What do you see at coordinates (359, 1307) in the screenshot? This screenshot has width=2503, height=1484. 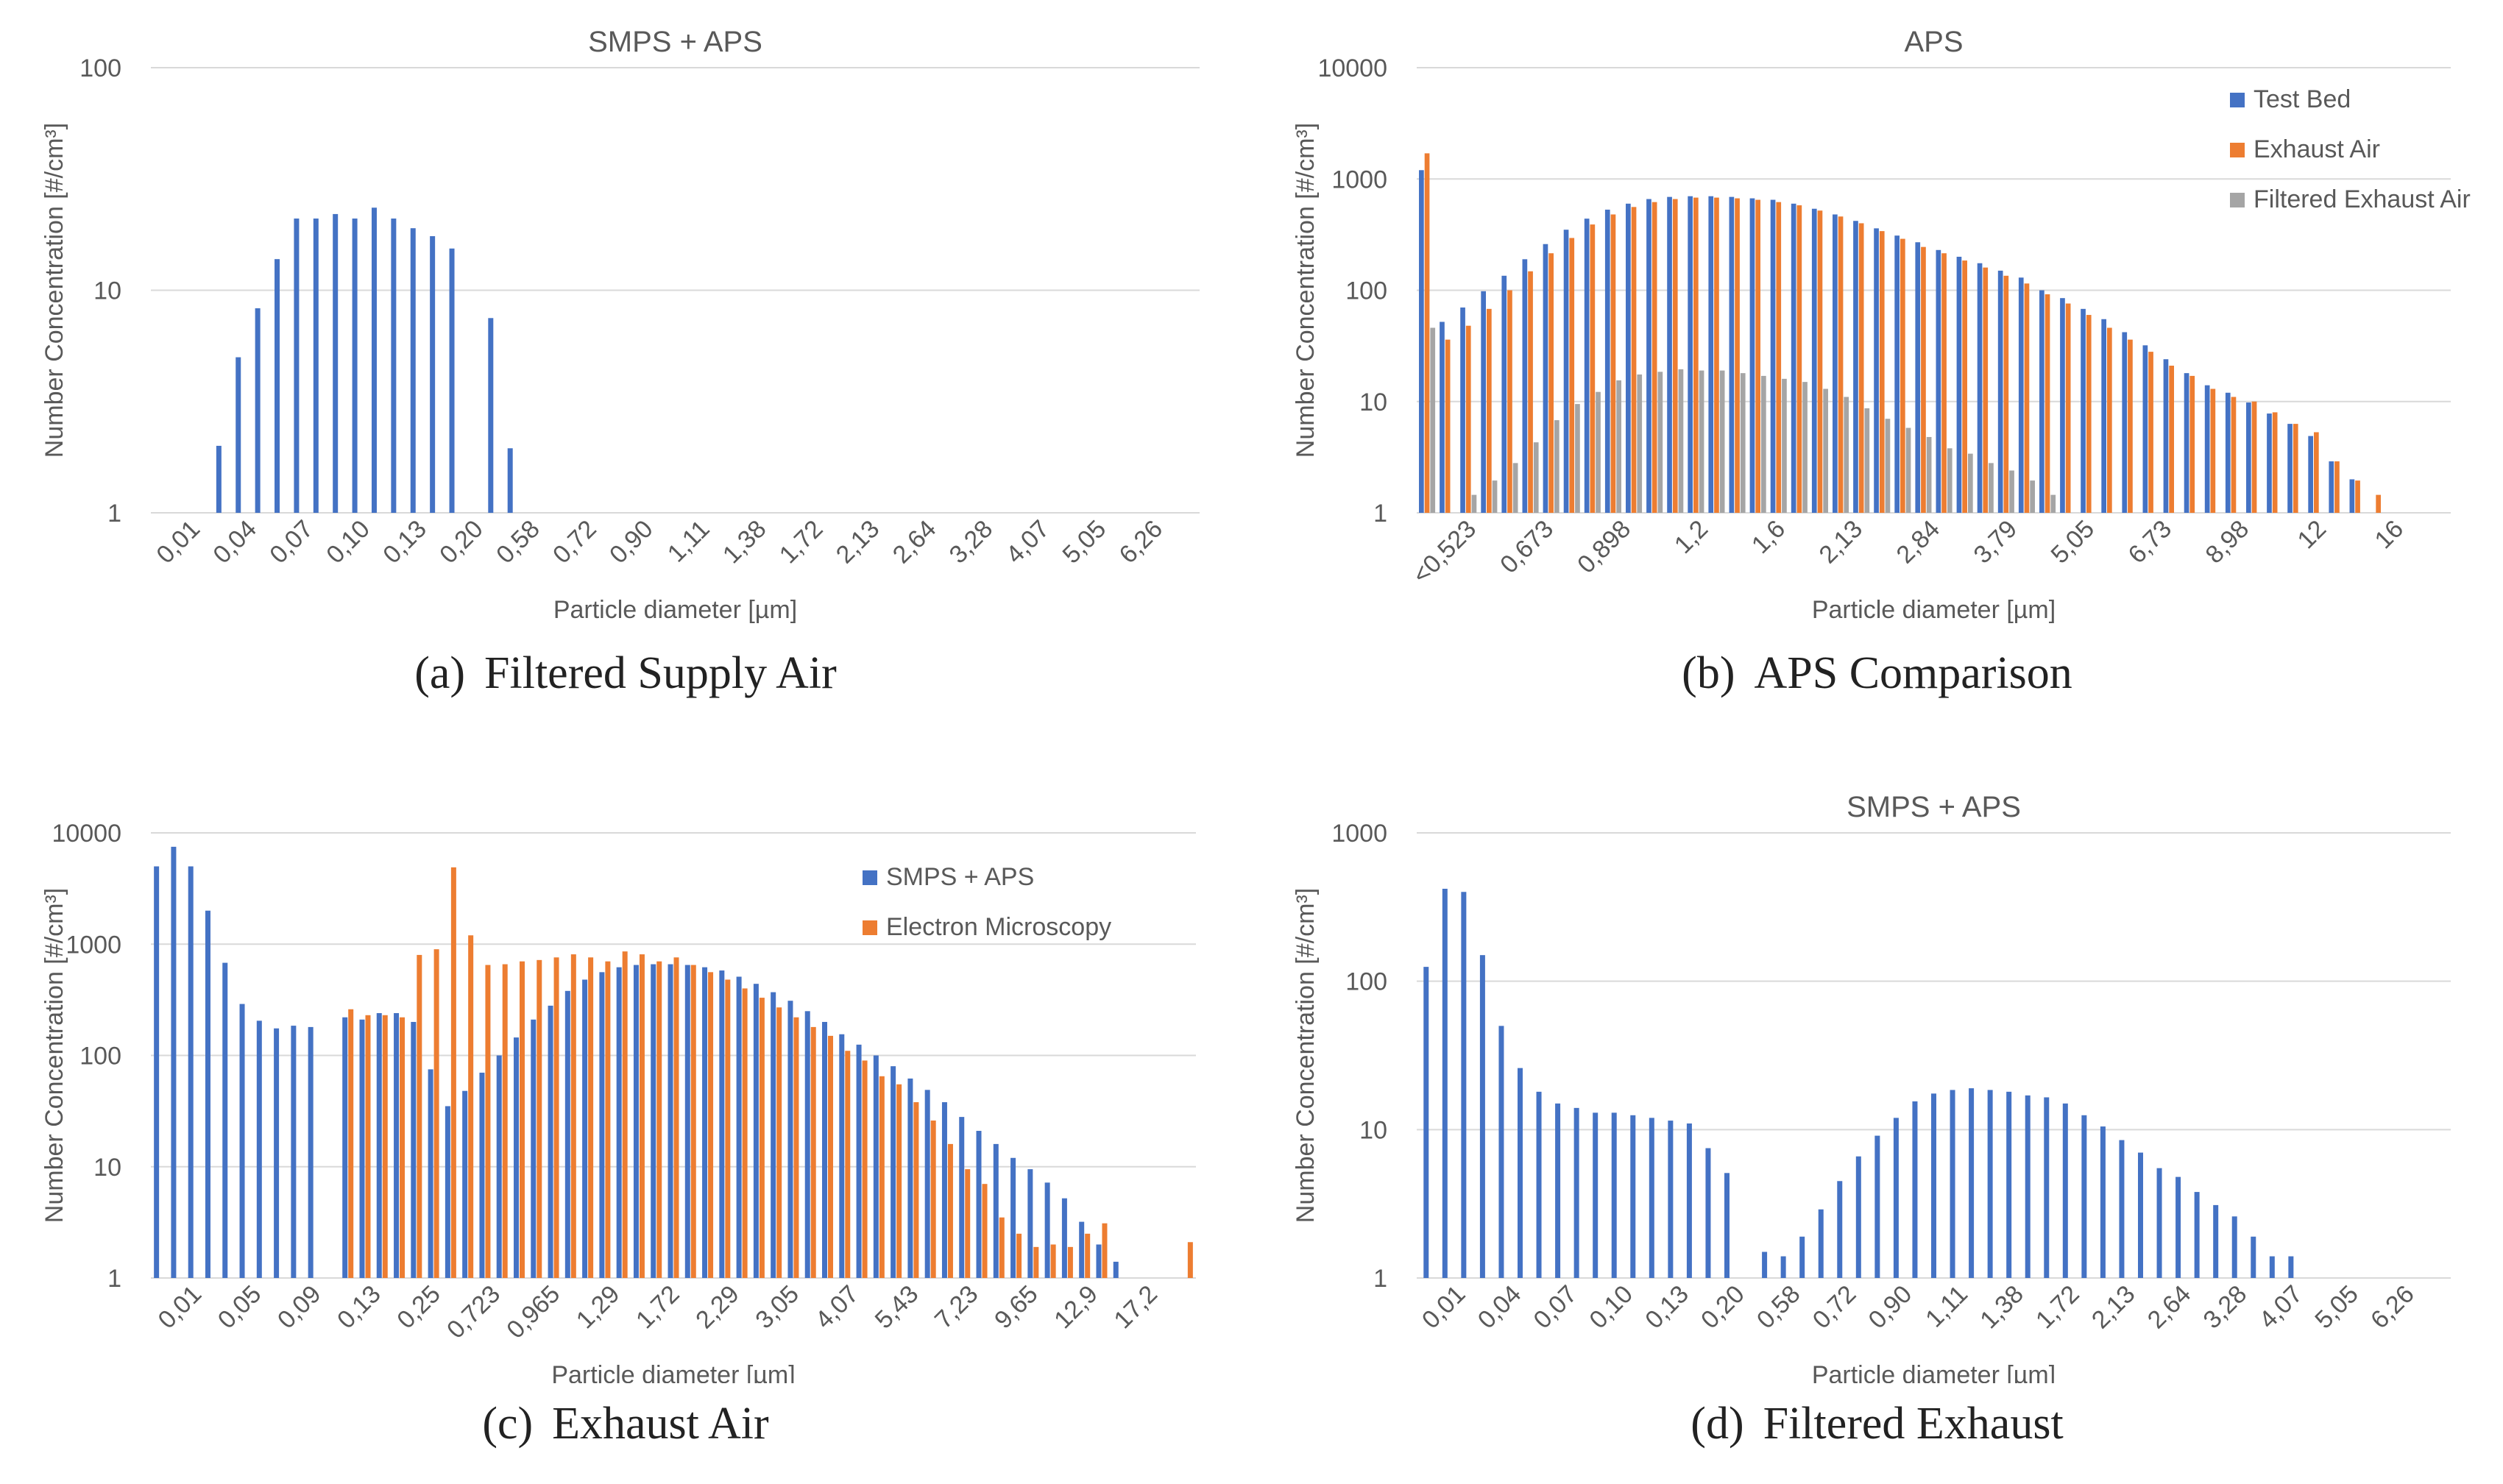 I see `x-tick-label: 0,13` at bounding box center [359, 1307].